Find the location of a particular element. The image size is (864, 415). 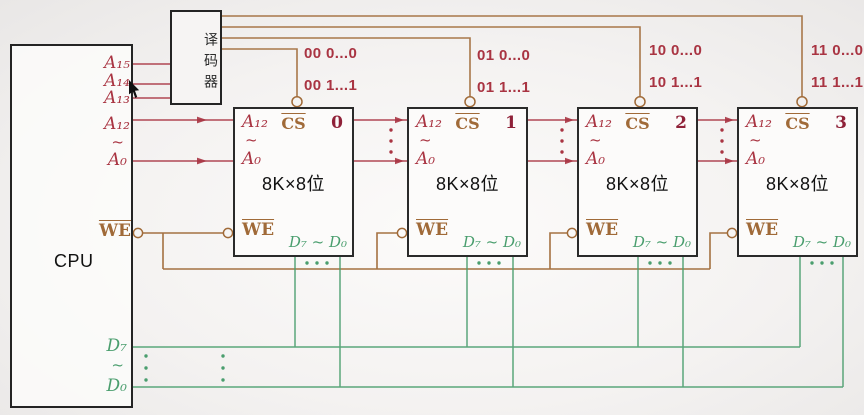

we-riser-chip1 is located at coordinates (386, 250).